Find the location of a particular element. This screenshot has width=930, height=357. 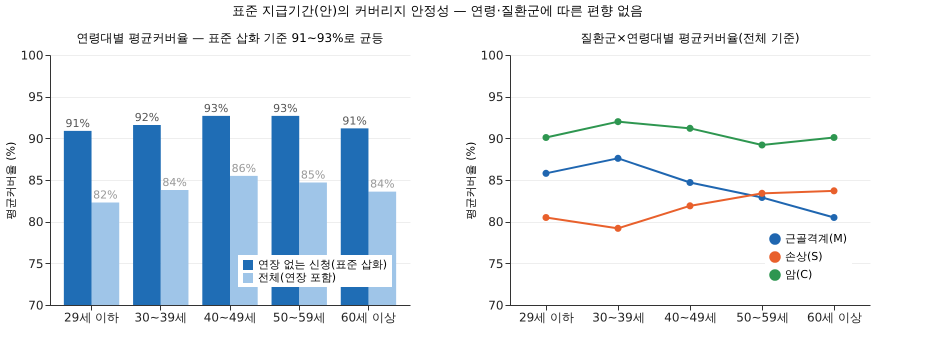

legend-label: 암(C) is located at coordinates (798, 274).